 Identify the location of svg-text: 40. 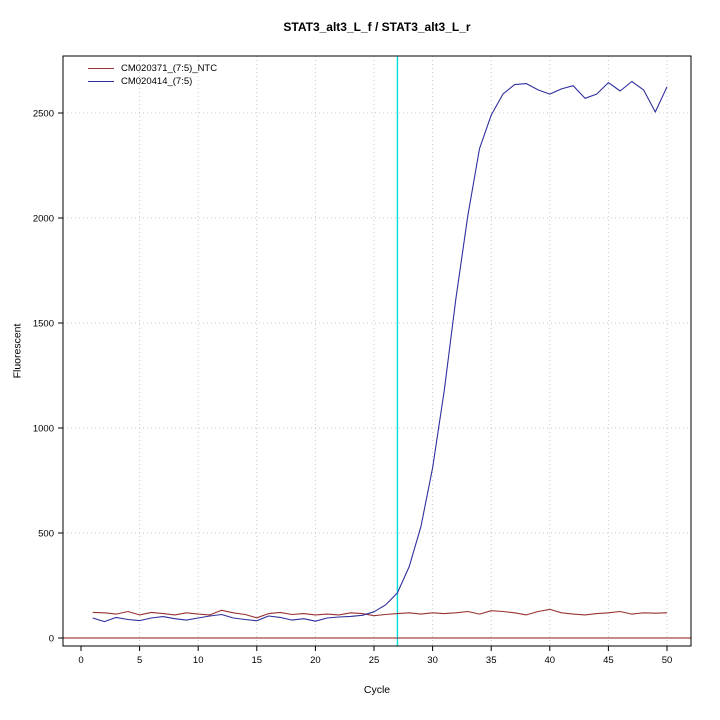
(550, 660).